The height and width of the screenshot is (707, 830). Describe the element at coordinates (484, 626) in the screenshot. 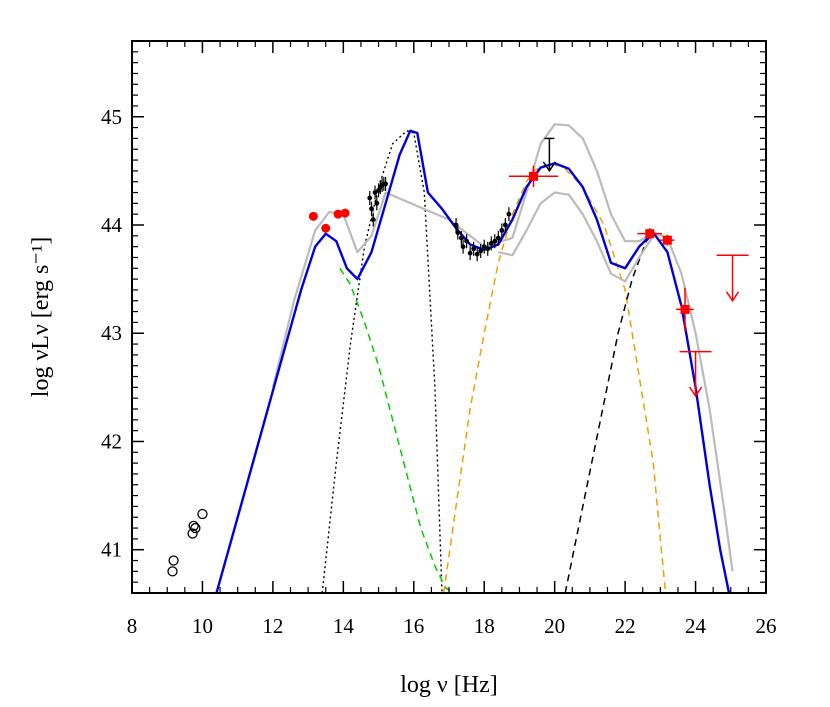

I see `x-tick-label: 18` at that location.